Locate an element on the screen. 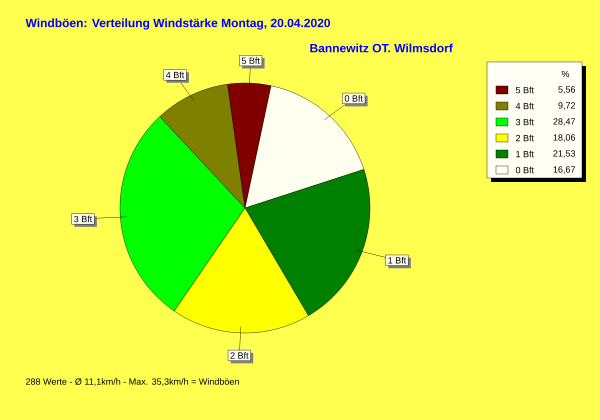  legend-label: 4 Bft is located at coordinates (525, 106).